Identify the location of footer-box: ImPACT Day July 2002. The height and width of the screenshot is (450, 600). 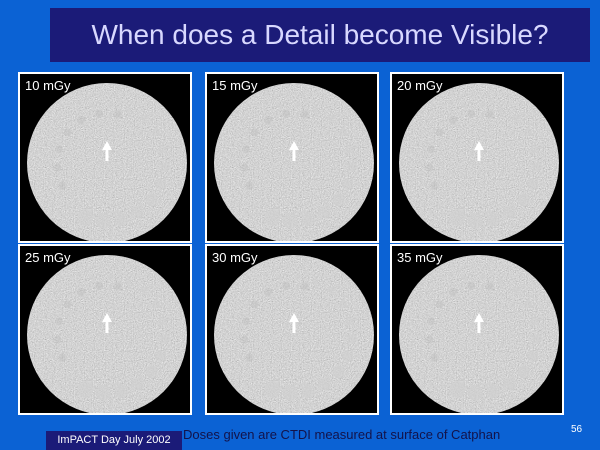
(114, 440).